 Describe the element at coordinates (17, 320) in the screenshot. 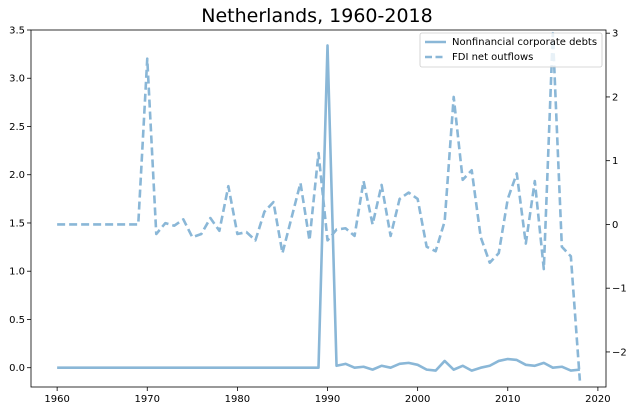

I see `left-y-tick-label: 0.5` at that location.